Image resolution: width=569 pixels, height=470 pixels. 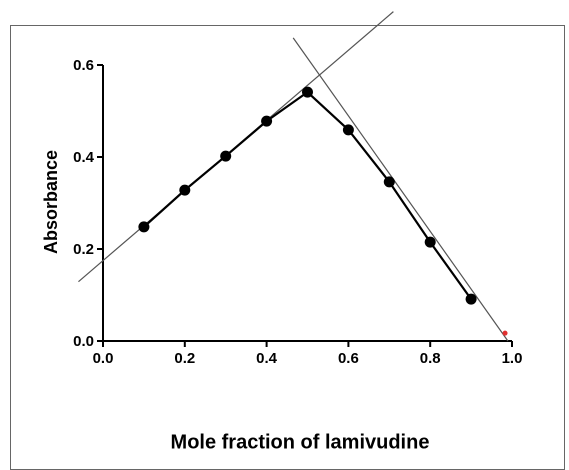 I want to click on x-axis-label: Mole fraction of lamivudine, so click(x=300, y=442).